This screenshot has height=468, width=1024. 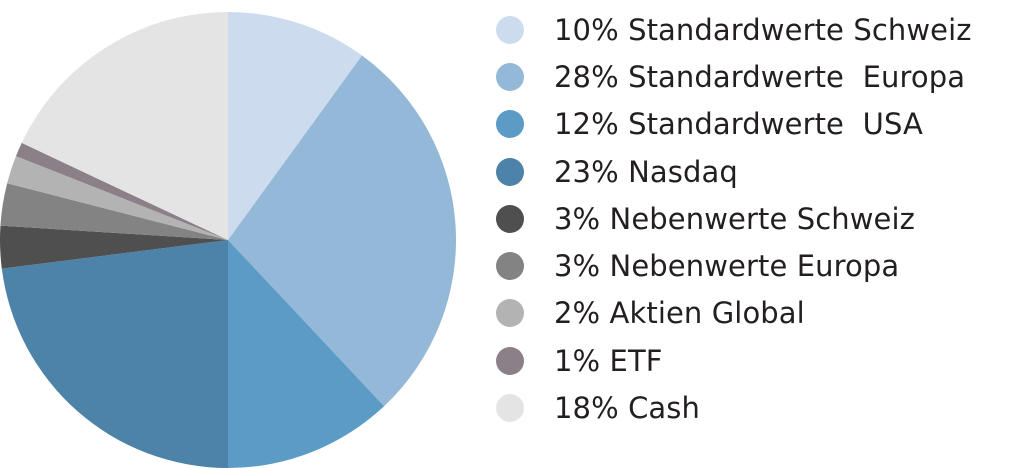 I want to click on legend-item: 28% Standardwerte Europa, so click(x=760, y=76).